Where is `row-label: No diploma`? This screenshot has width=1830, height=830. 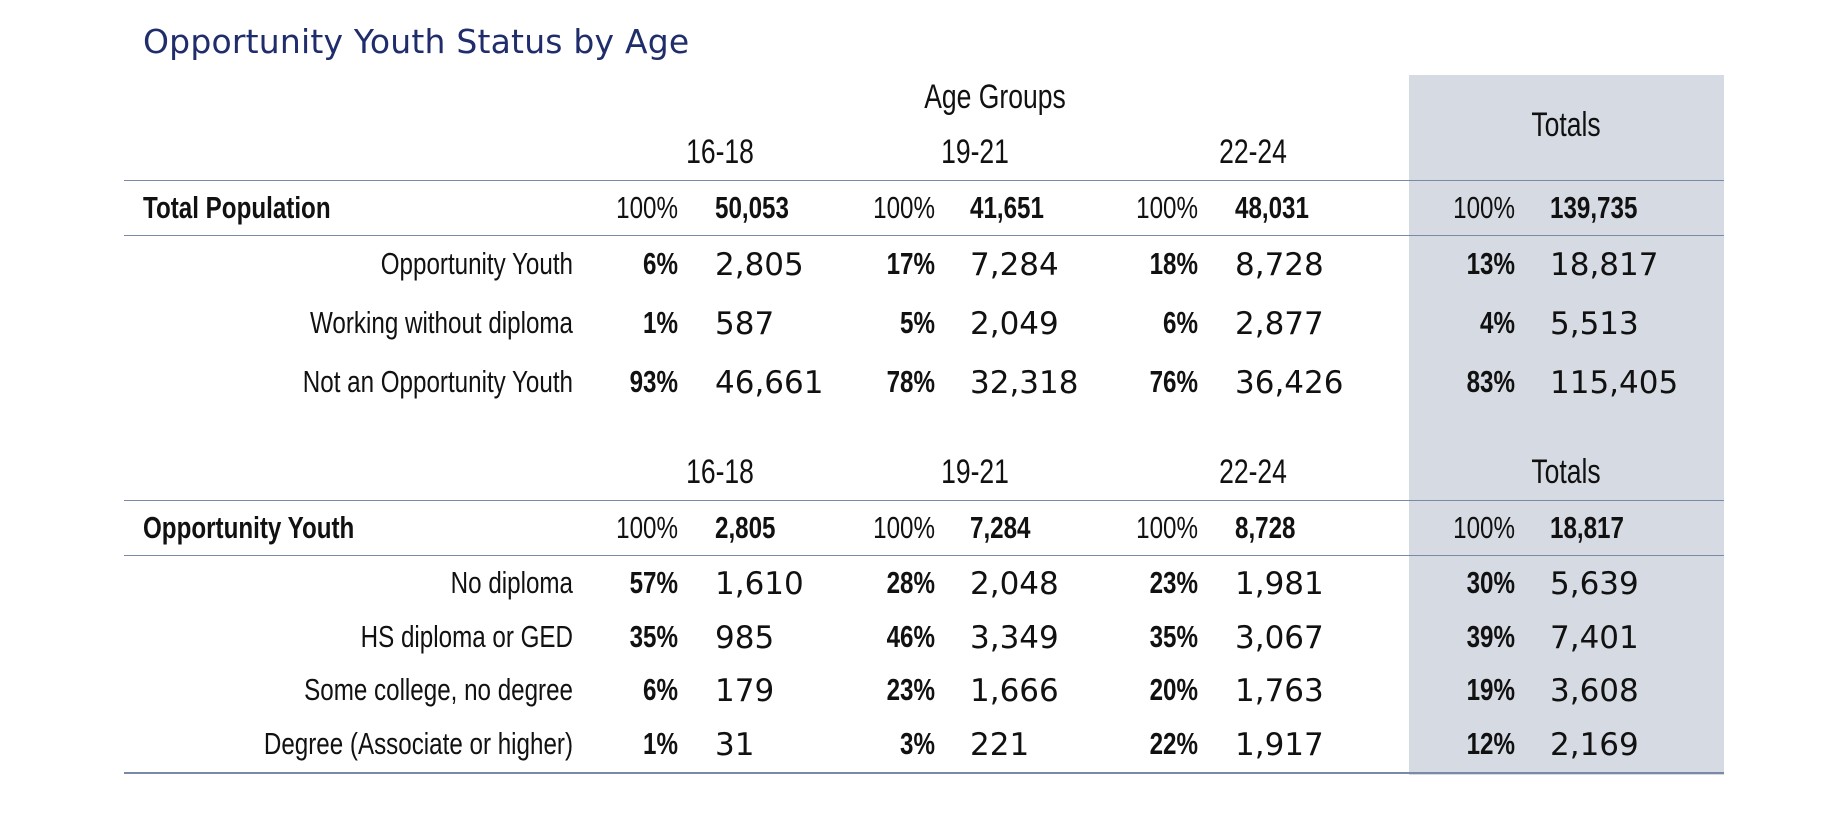
row-label: No diploma is located at coordinates (511, 582).